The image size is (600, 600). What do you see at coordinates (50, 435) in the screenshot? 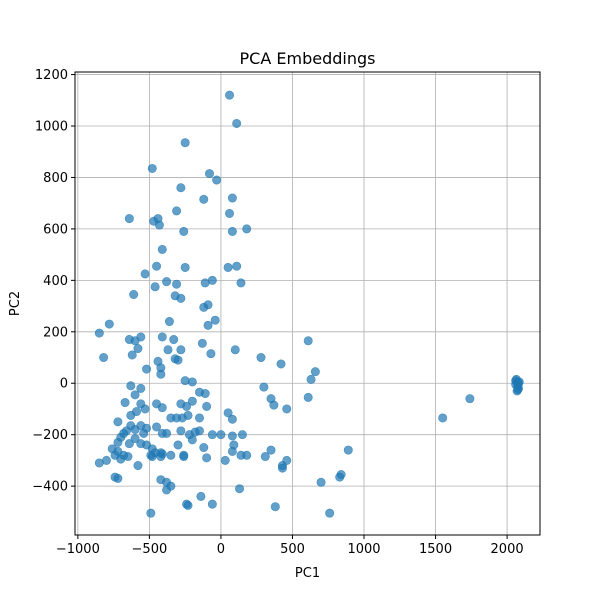
I see `y-tick-label: −200` at bounding box center [50, 435].